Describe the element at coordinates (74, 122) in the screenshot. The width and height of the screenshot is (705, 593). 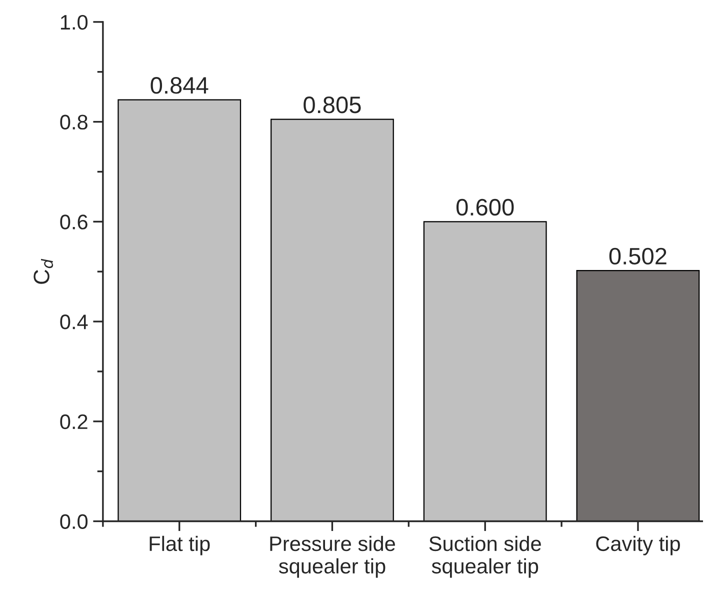
I see `y-tick-label: 0.8` at that location.